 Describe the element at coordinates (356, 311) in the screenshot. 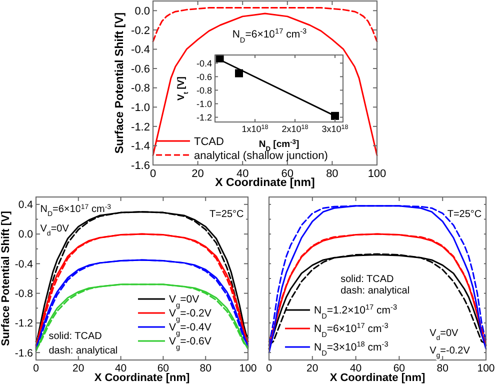

I see `legend-label: N$_{D}$=1.2×10$^{17}$ cm$^{-3}$` at that location.